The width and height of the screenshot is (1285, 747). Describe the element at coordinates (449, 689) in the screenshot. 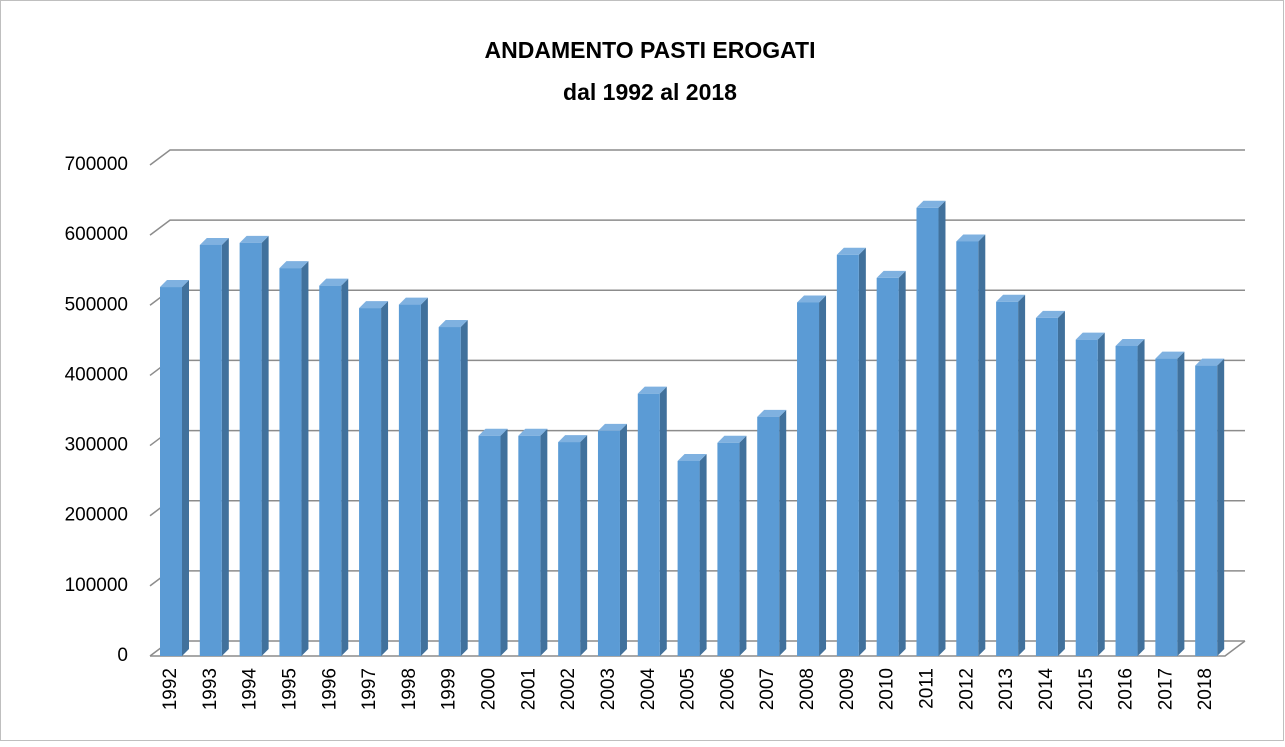

I see `x-tick-label: 1999` at that location.